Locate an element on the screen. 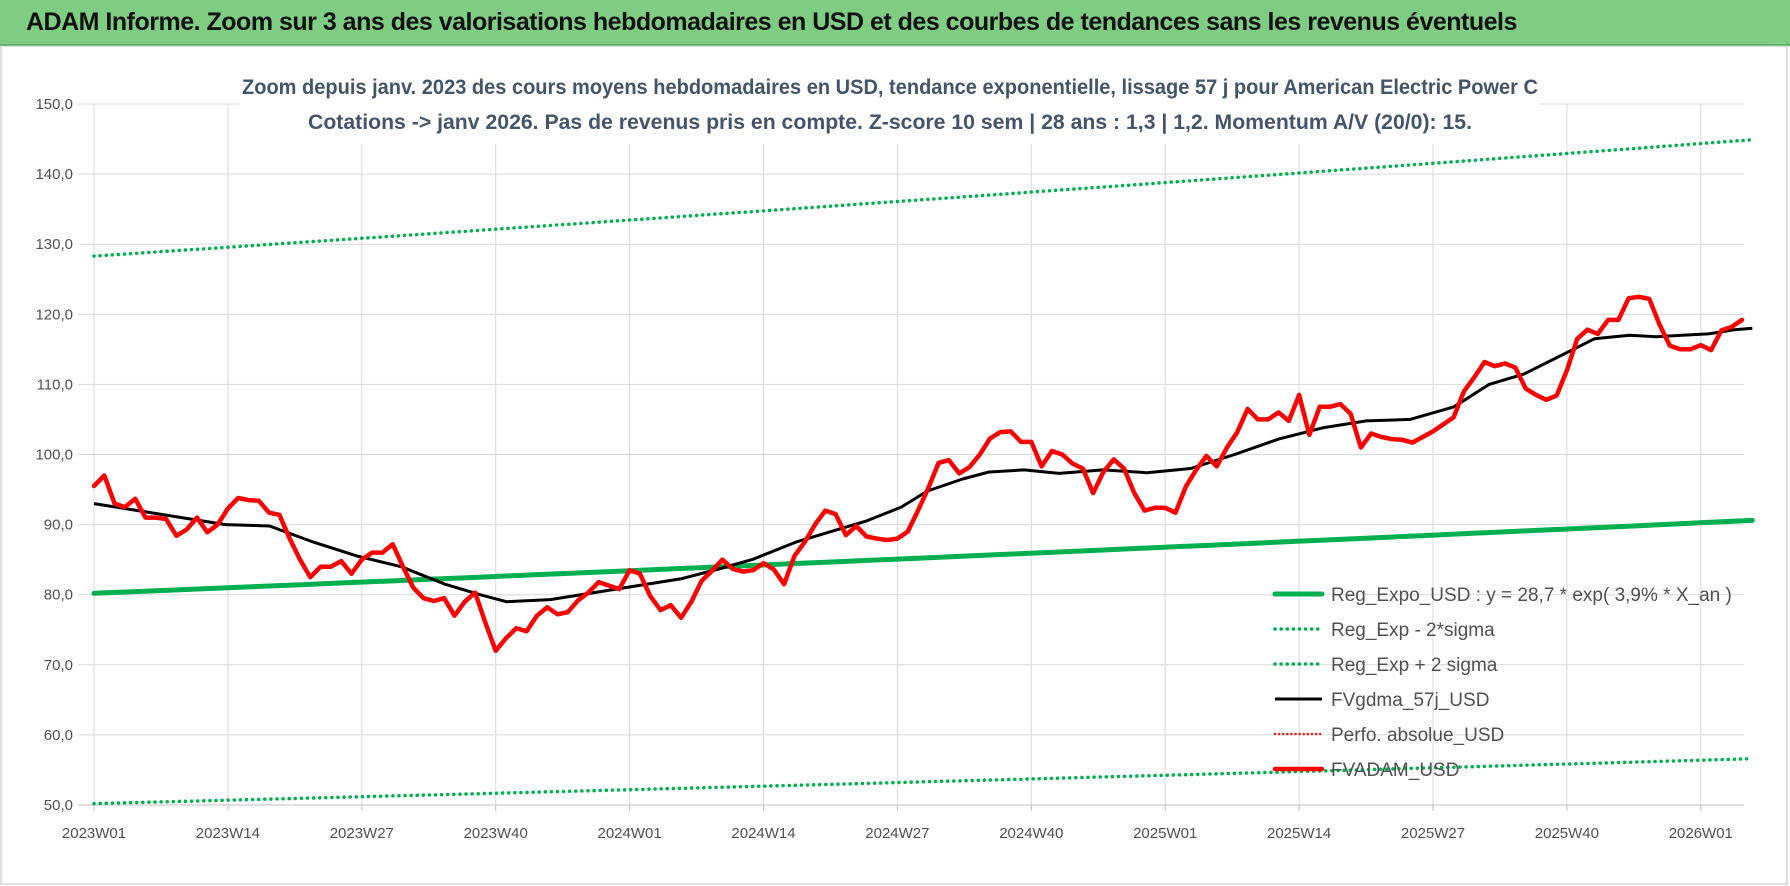  x-tick-label: 2025W14 is located at coordinates (1299, 833).